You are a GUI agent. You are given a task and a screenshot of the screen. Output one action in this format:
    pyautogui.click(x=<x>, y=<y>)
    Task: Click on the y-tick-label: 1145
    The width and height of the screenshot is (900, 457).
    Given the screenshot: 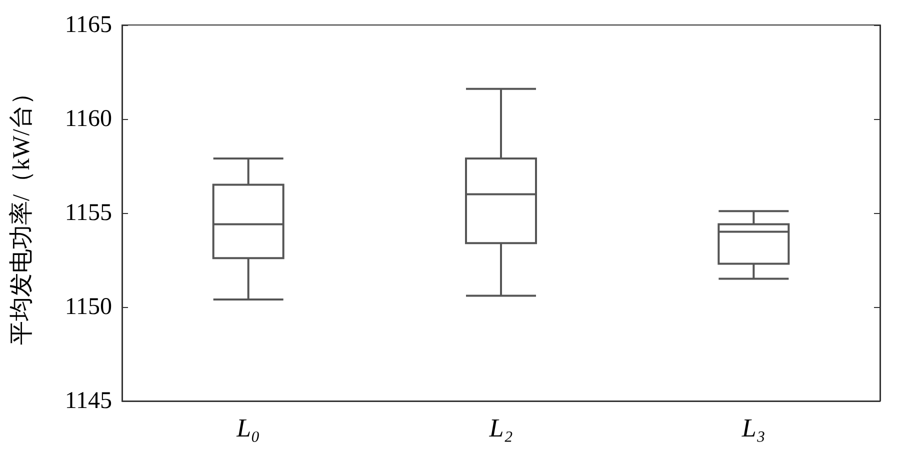 What is the action you would take?
    pyautogui.click(x=88, y=401)
    